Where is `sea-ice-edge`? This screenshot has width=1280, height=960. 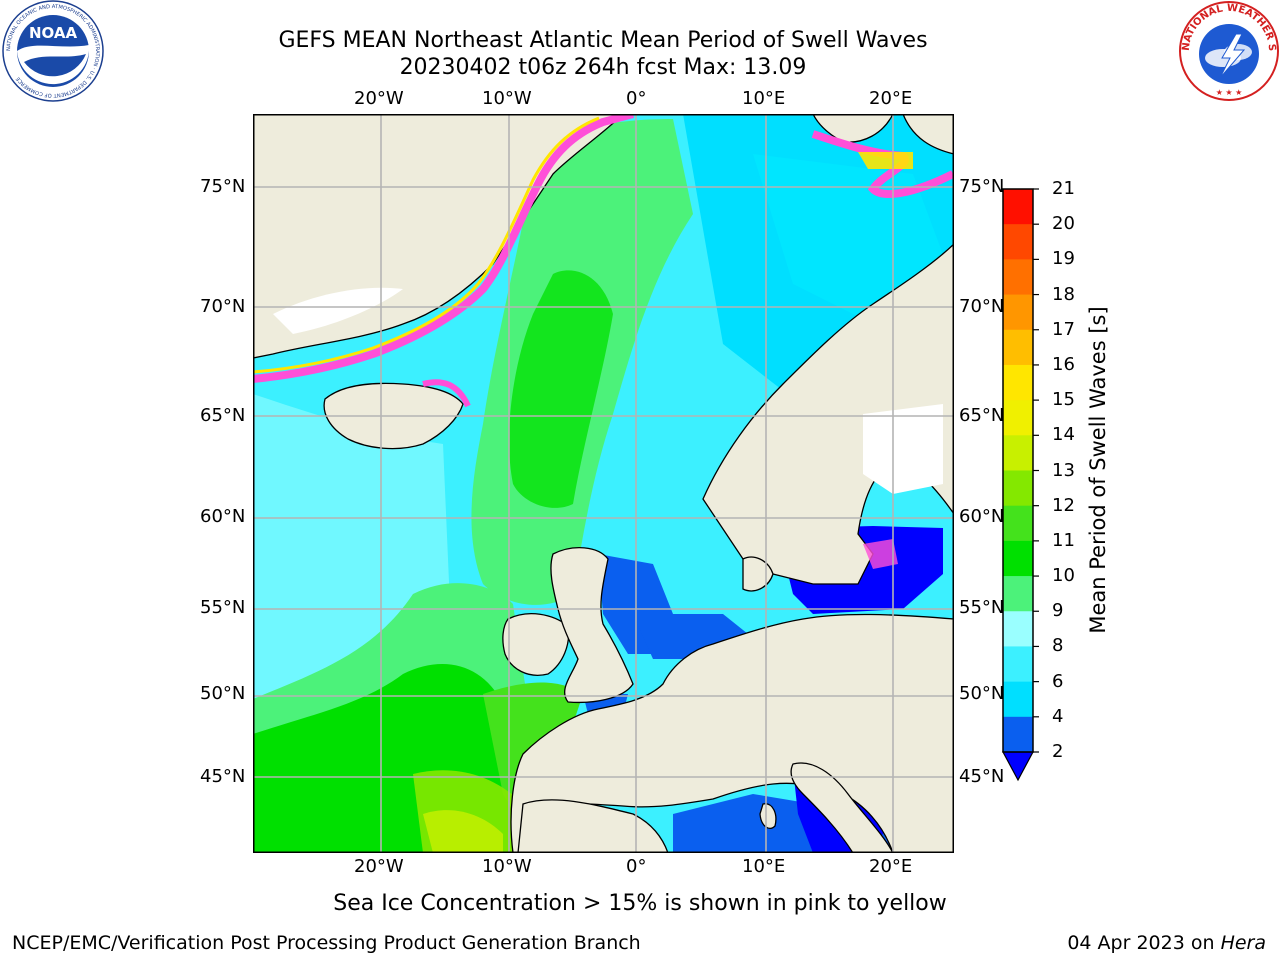 sea-ice-edge is located at coordinates (444, 248).